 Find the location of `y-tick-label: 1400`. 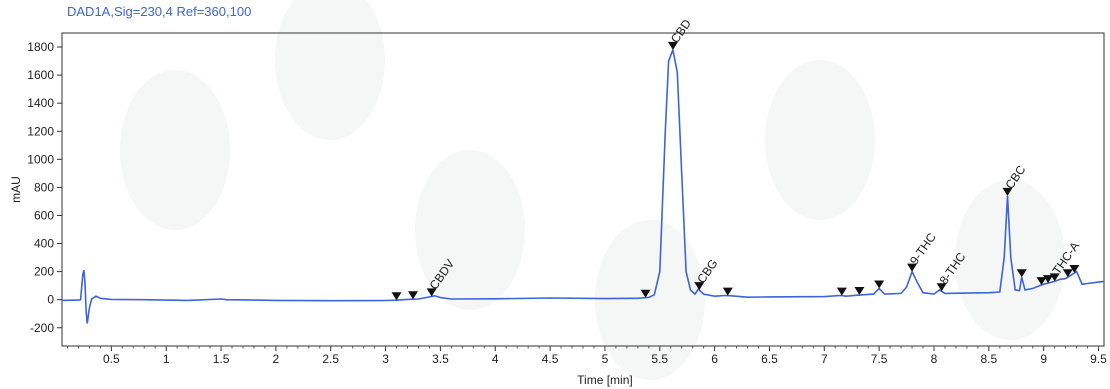

y-tick-label: 1400 is located at coordinates (40, 103).